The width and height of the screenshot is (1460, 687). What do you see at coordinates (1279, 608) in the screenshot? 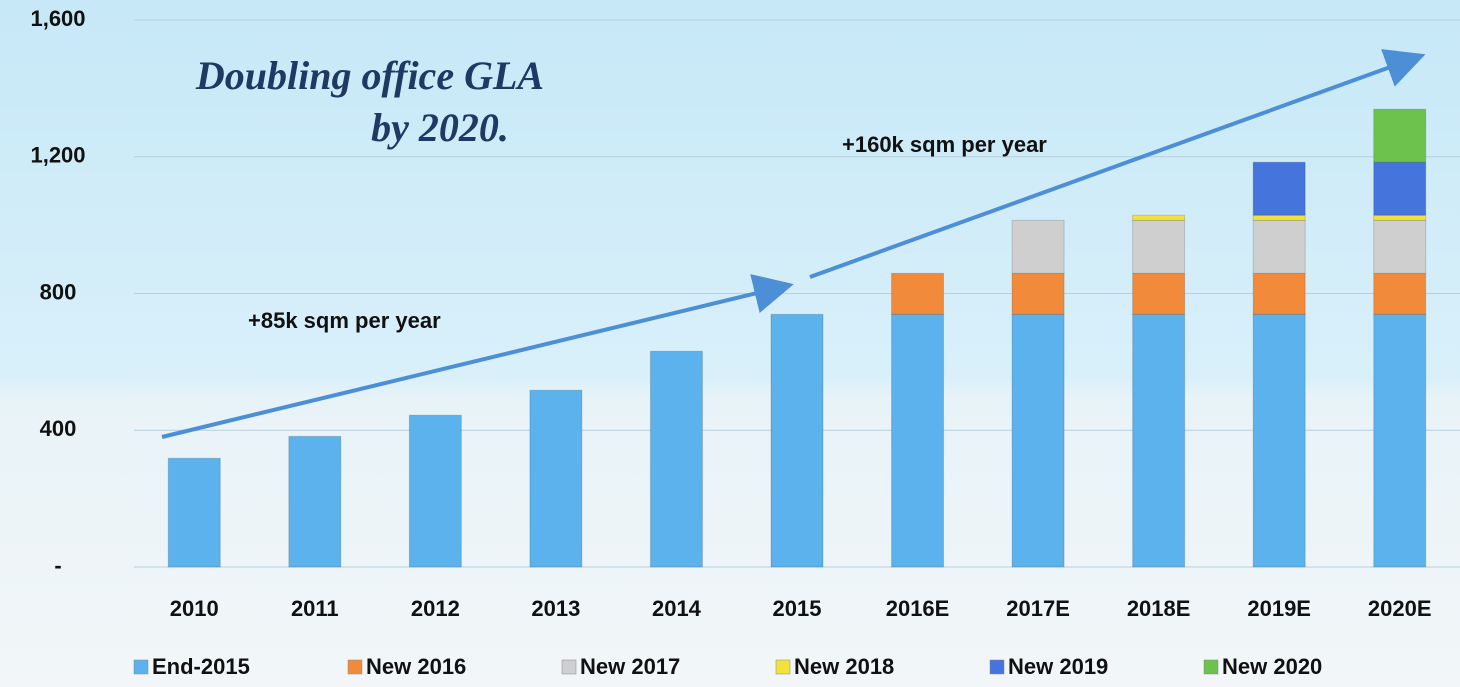
I see `x-tick-label: 2019E` at bounding box center [1279, 608].